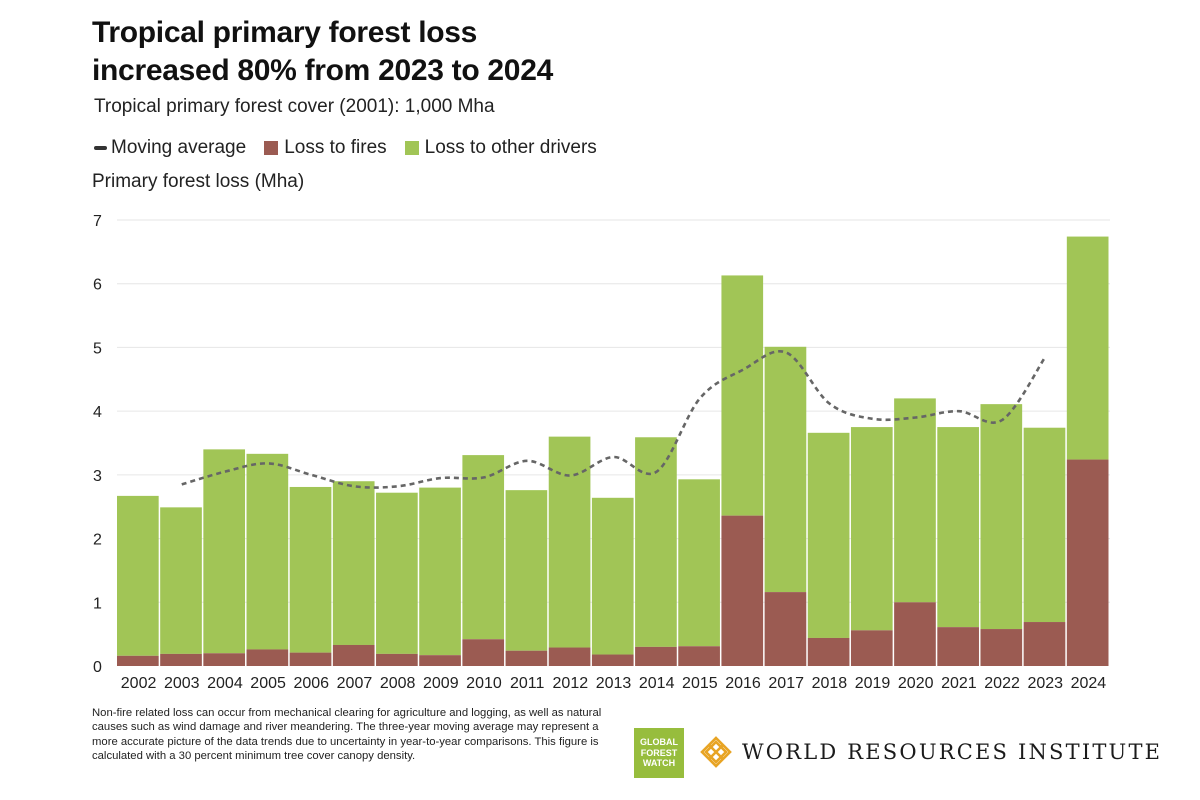  I want to click on gfw-logo-line1: GLOBAL, so click(659, 742).